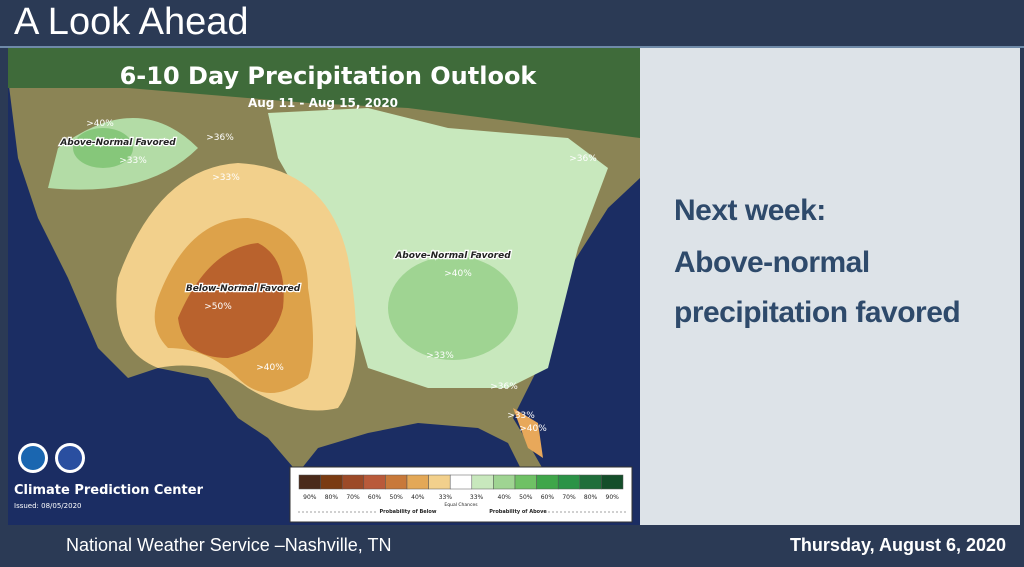  What do you see at coordinates (512, 24) in the screenshot?
I see `header: A Look Ahead` at bounding box center [512, 24].